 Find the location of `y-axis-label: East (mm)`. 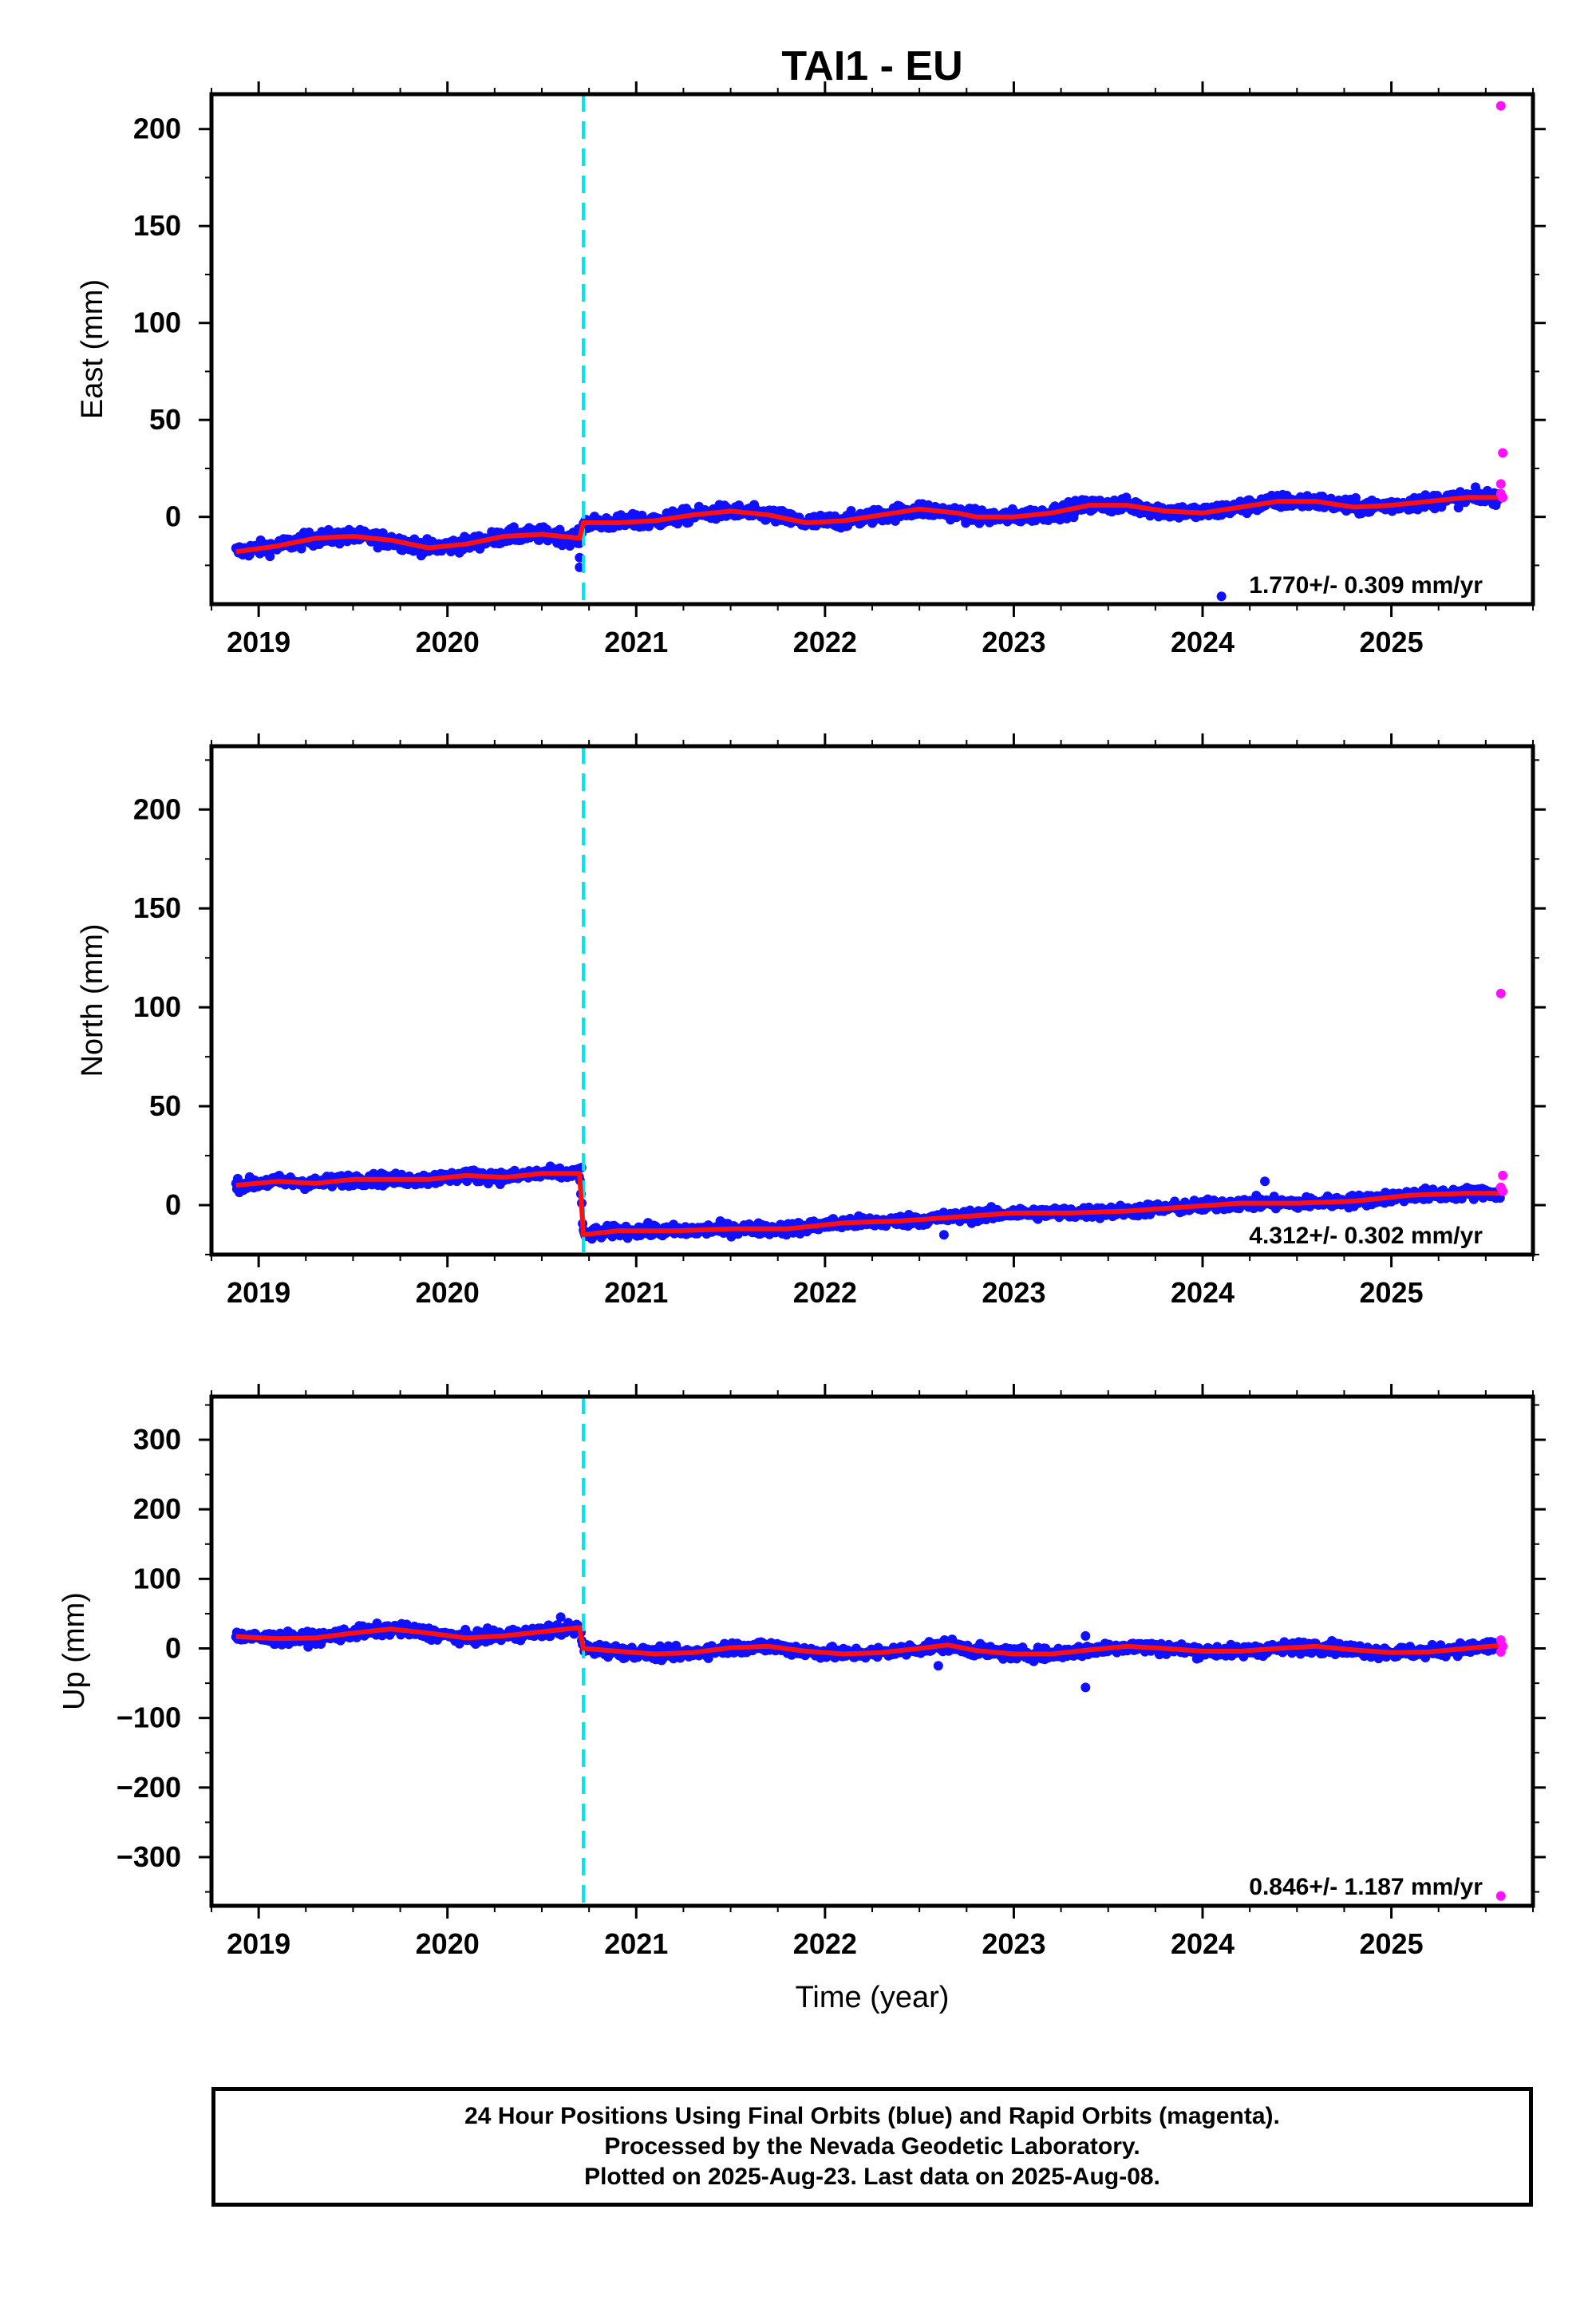

y-axis-label: East (mm) is located at coordinates (92, 349).